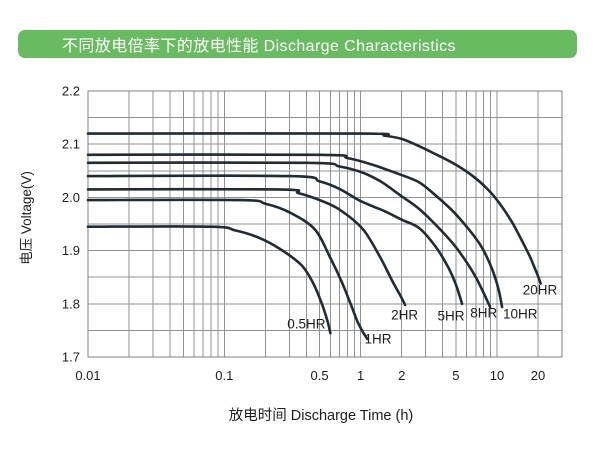 The width and height of the screenshot is (600, 451). Describe the element at coordinates (450, 316) in the screenshot. I see `curve-label-5HR: 5HR` at that location.